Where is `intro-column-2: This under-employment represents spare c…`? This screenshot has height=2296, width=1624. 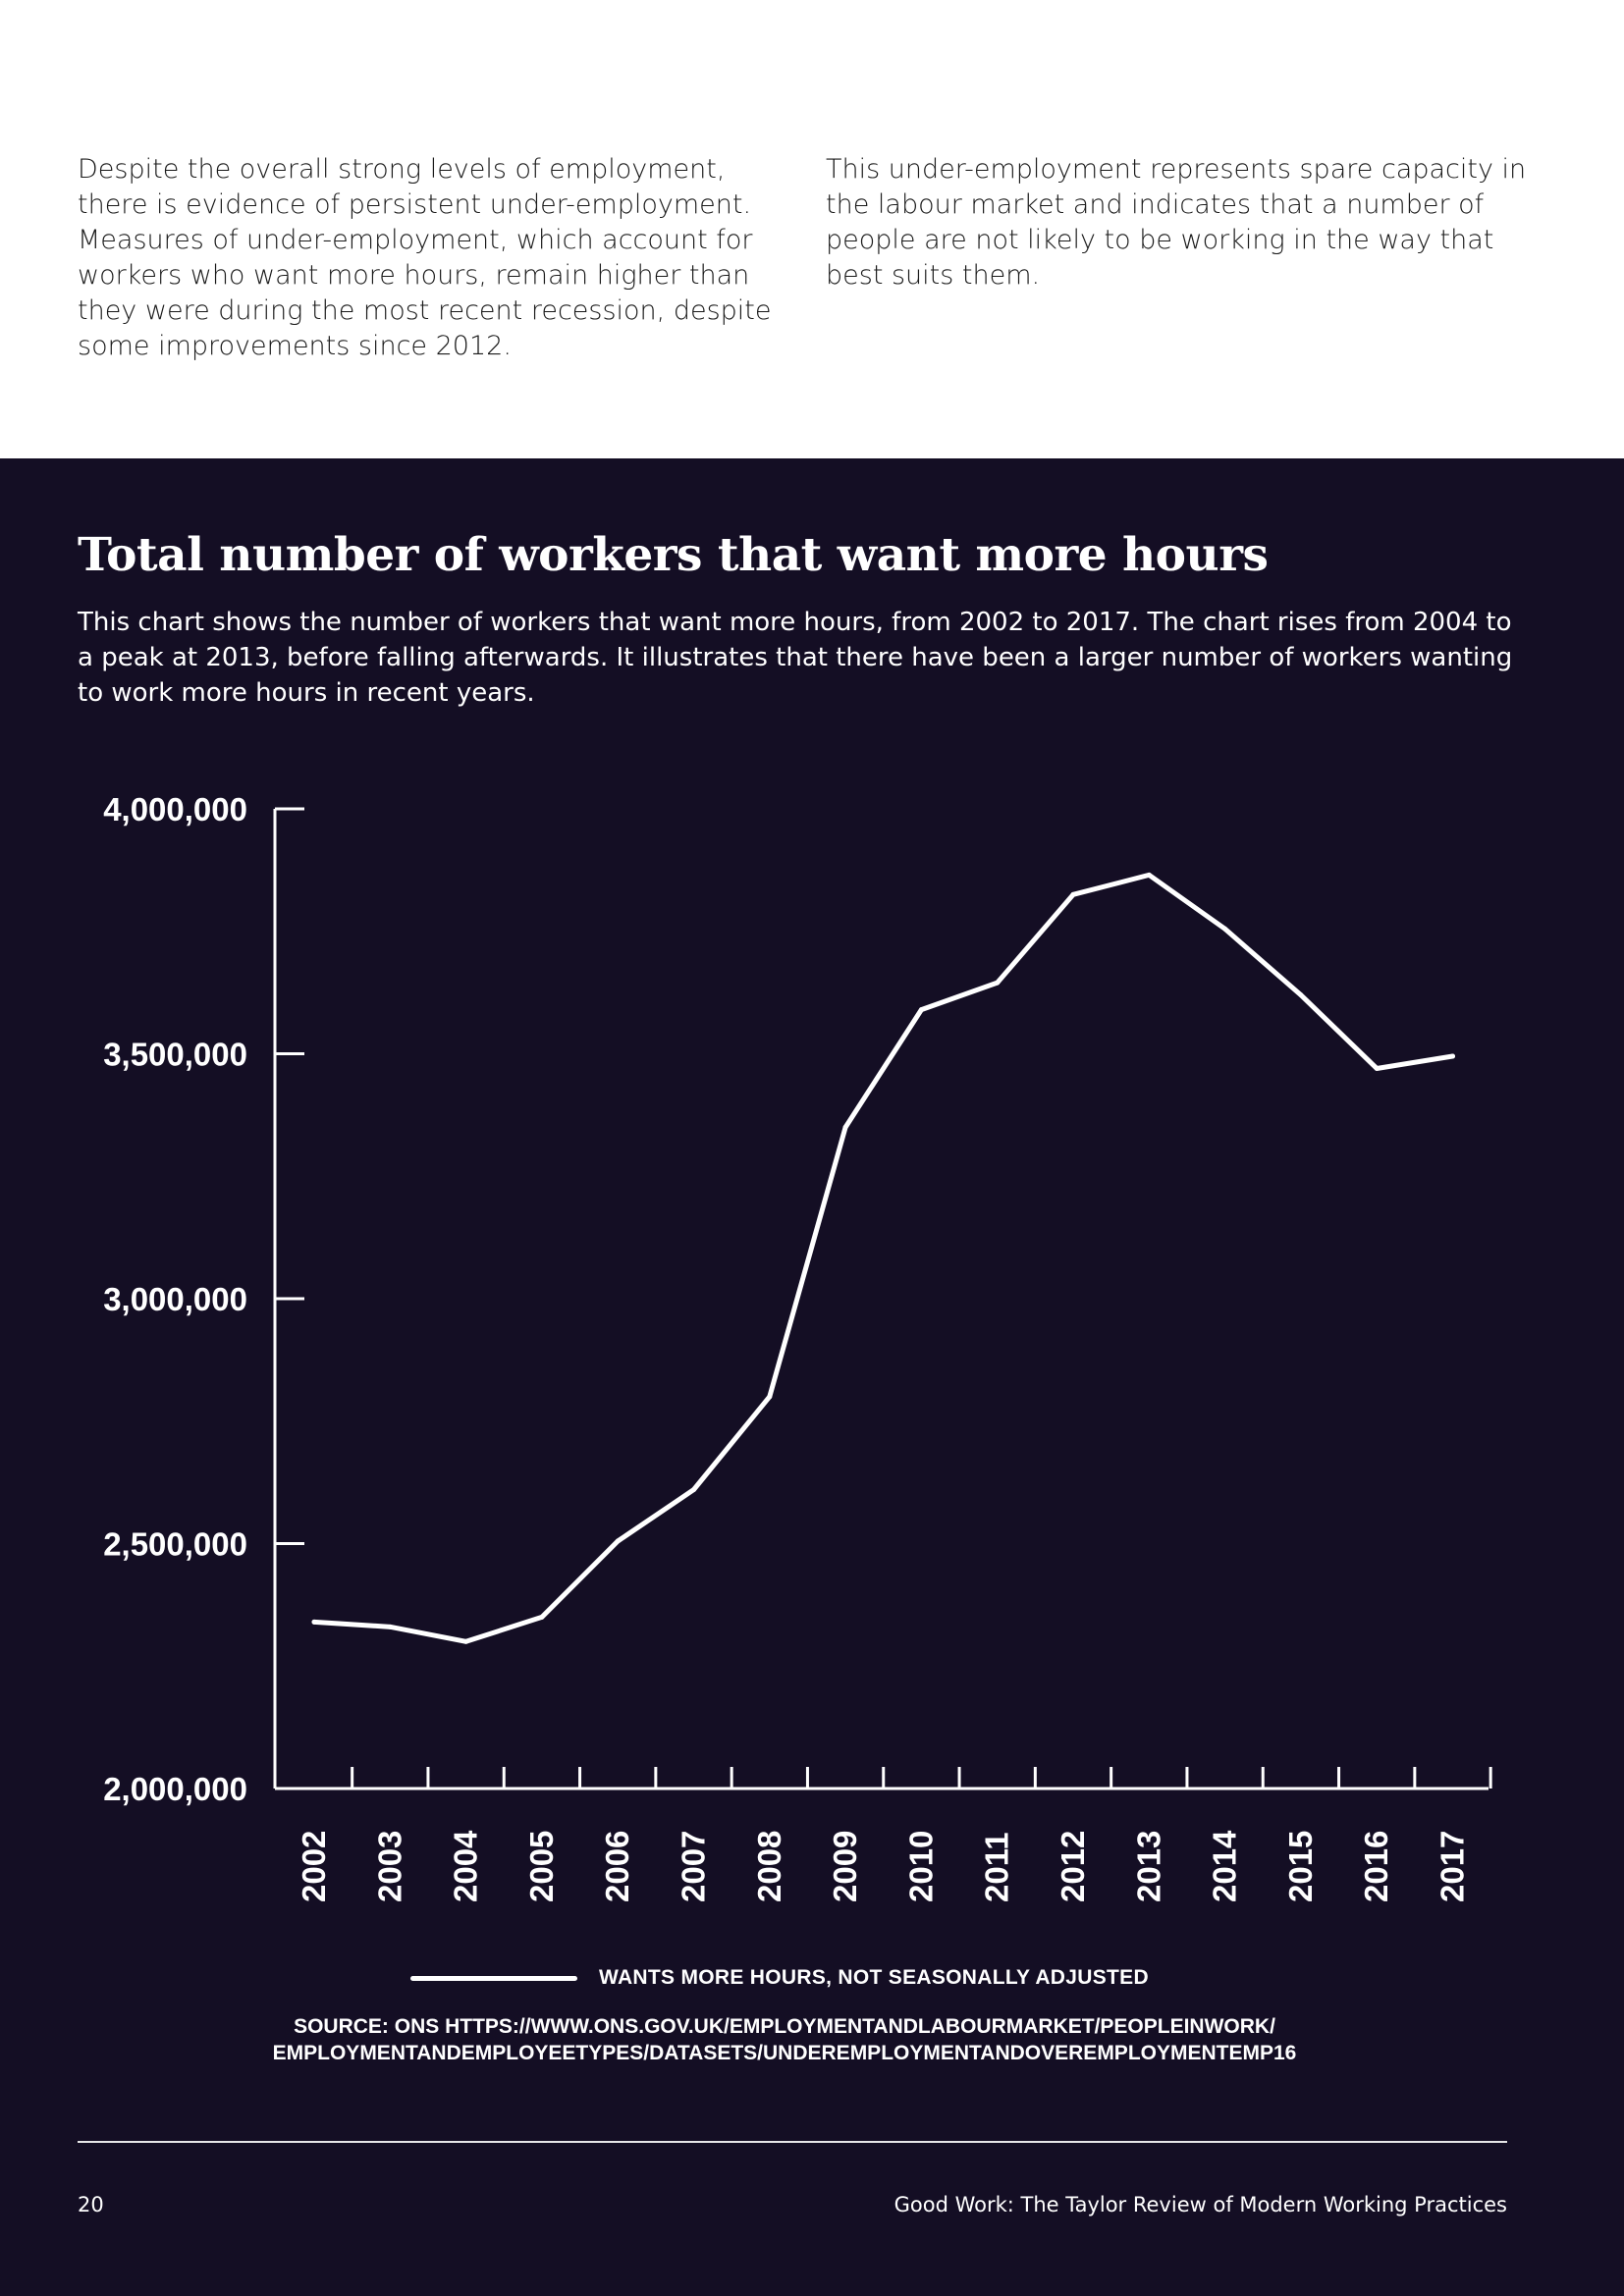
intro-column-2: This under-employment represents spare c… is located at coordinates (1176, 222).